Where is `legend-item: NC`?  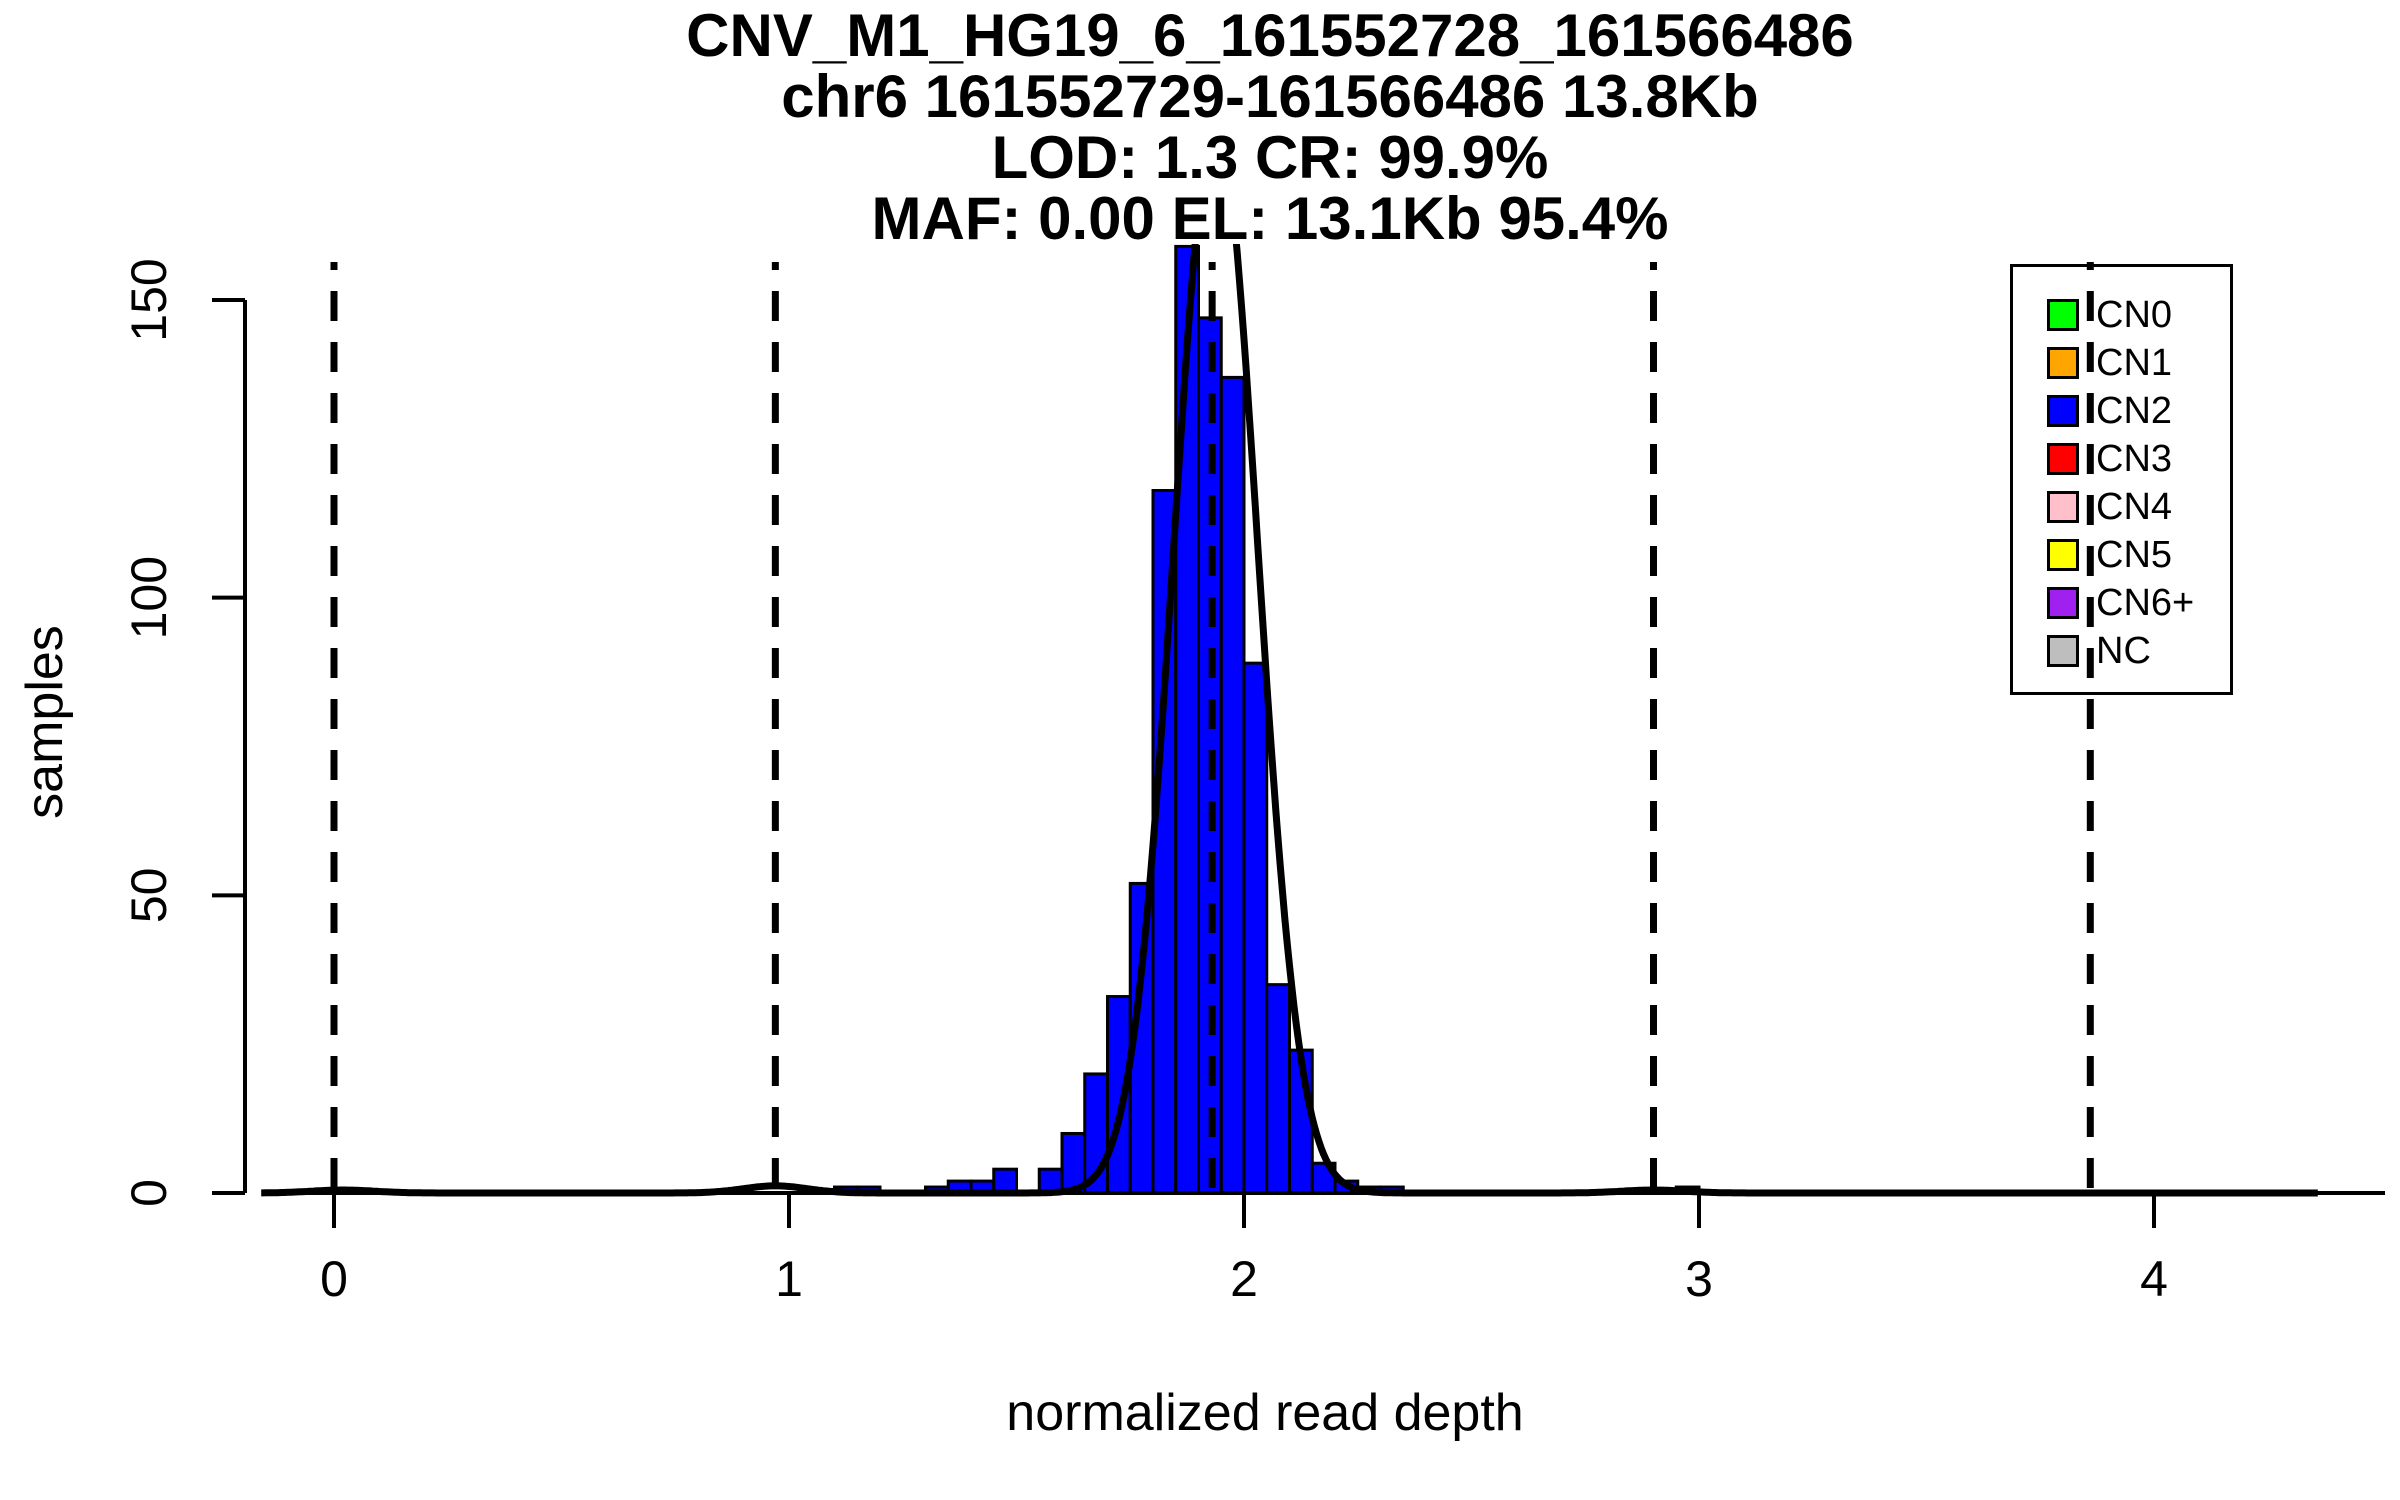 legend-item: NC is located at coordinates (2138, 651).